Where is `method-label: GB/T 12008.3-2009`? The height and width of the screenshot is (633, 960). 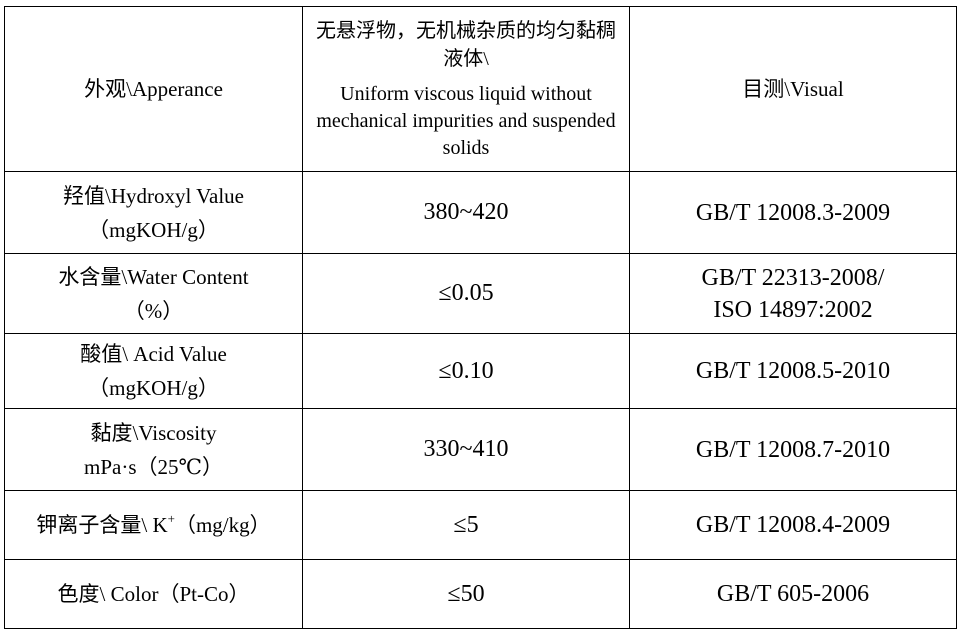 method-label: GB/T 12008.3-2009 is located at coordinates (793, 212).